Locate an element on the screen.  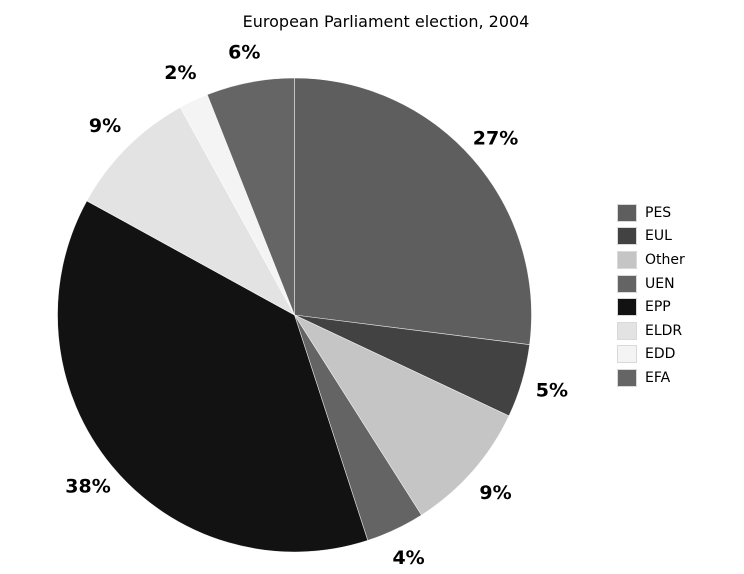
pie-slice-other is located at coordinates (401, 415).